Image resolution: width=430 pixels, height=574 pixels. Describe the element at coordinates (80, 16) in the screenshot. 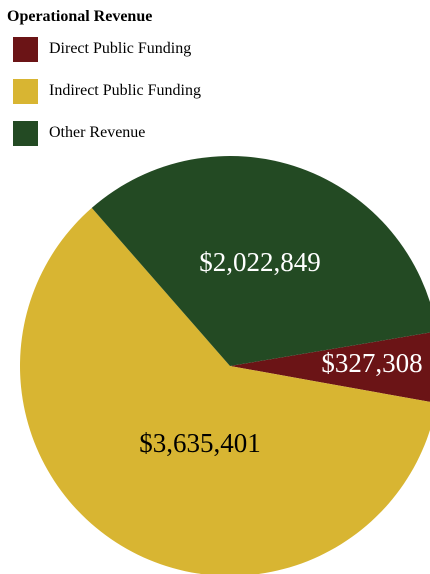

I see `legend-title: Operational Revenue` at that location.